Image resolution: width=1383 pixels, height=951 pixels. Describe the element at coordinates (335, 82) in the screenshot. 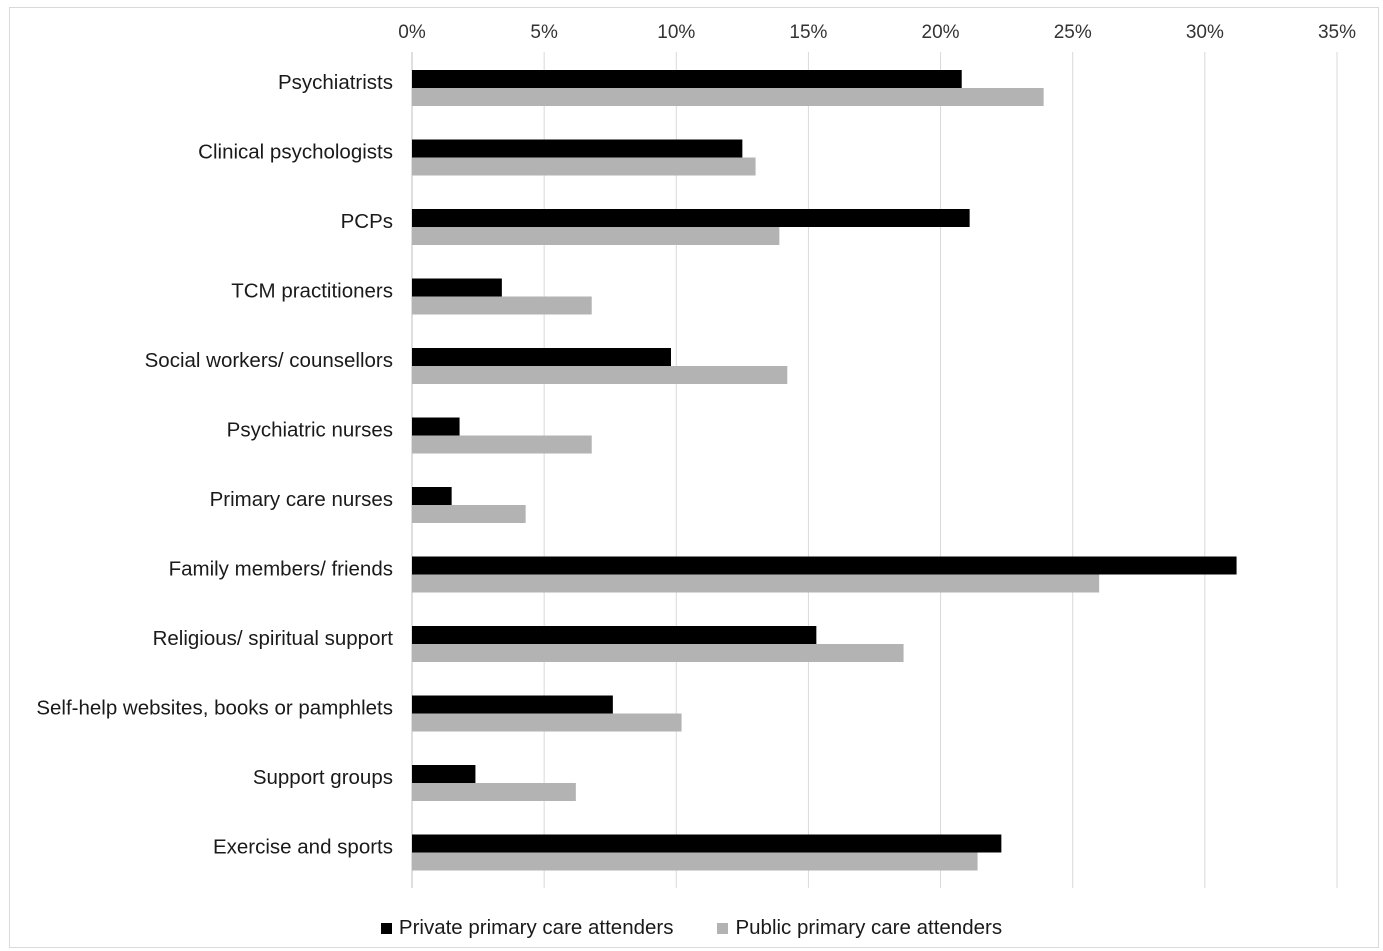

I see `category-label: Psychiatrists` at that location.